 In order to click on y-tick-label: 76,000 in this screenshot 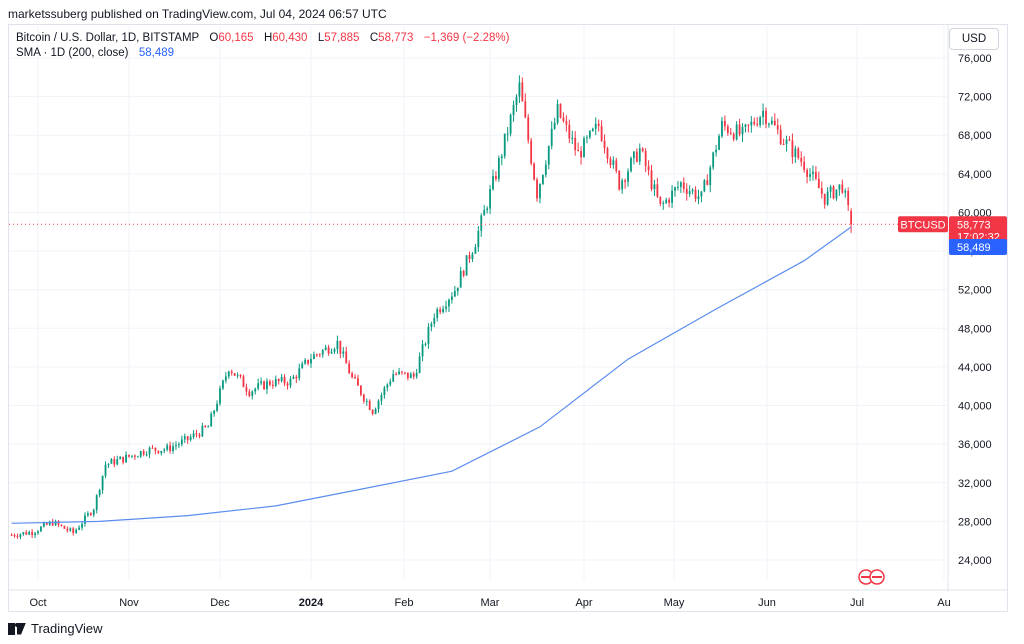, I will do `click(975, 59)`.